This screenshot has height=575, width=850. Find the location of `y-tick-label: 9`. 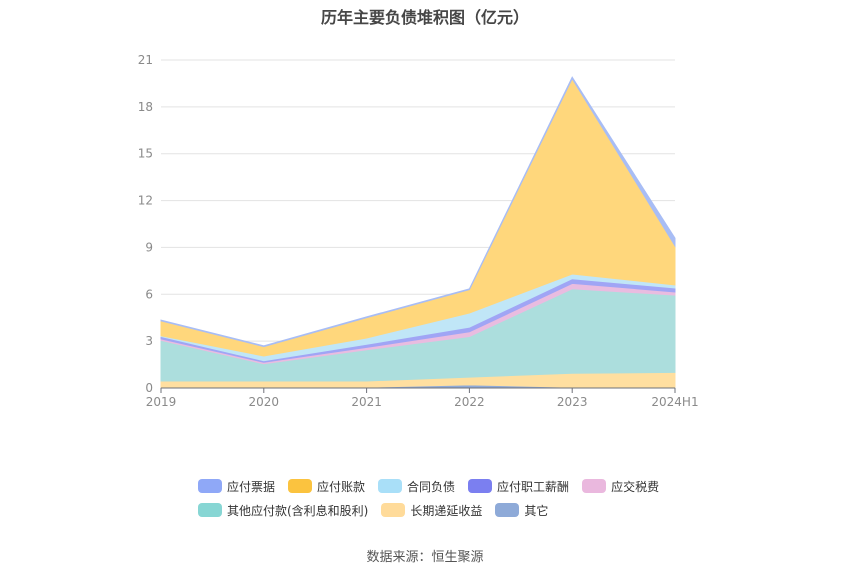

y-tick-label: 9 is located at coordinates (149, 247).